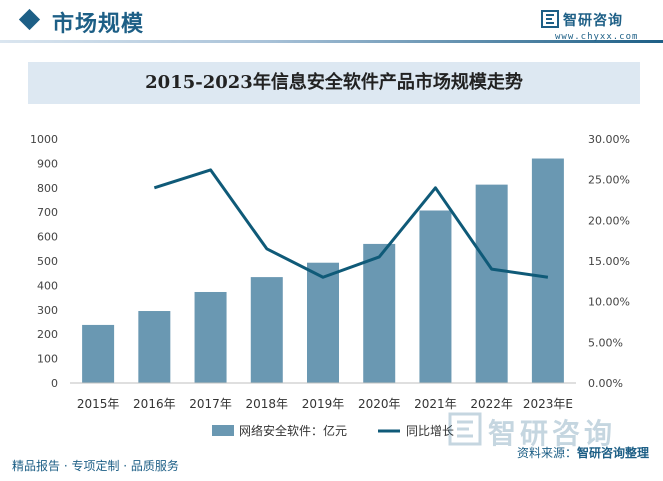  What do you see at coordinates (98, 24) in the screenshot?
I see `section-title: 市场规模` at bounding box center [98, 24].